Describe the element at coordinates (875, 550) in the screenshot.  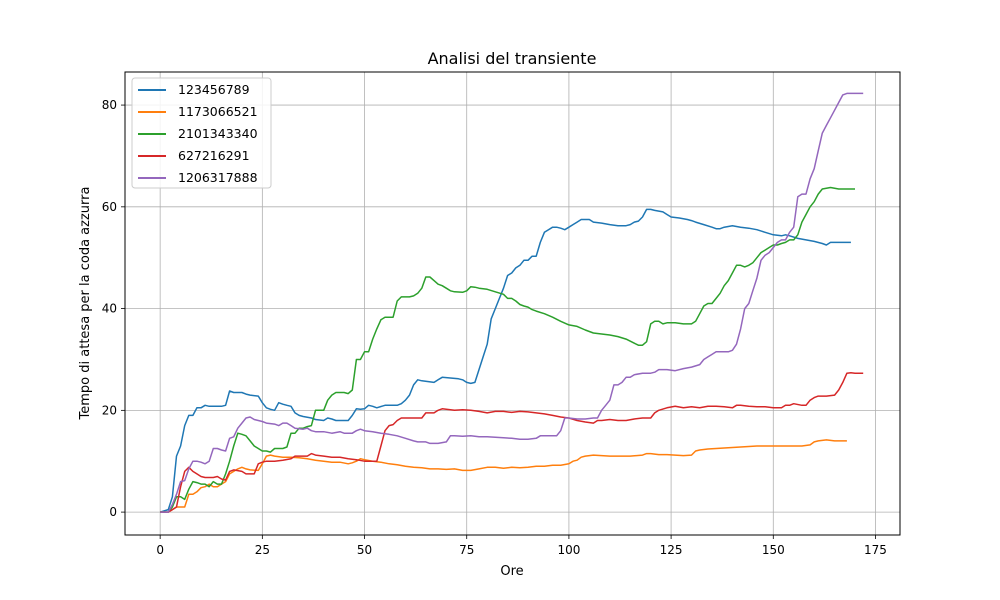
I see `x-tick-label: 175` at that location.